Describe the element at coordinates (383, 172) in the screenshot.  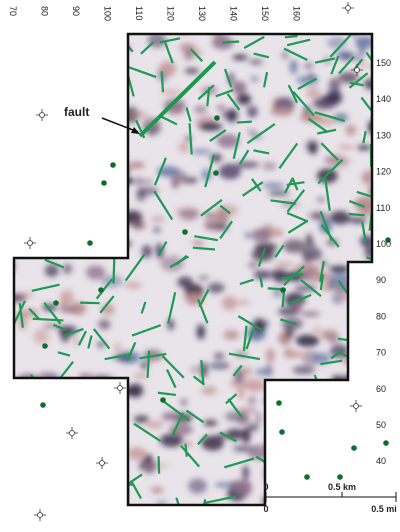
I see `right-label: 120` at that location.